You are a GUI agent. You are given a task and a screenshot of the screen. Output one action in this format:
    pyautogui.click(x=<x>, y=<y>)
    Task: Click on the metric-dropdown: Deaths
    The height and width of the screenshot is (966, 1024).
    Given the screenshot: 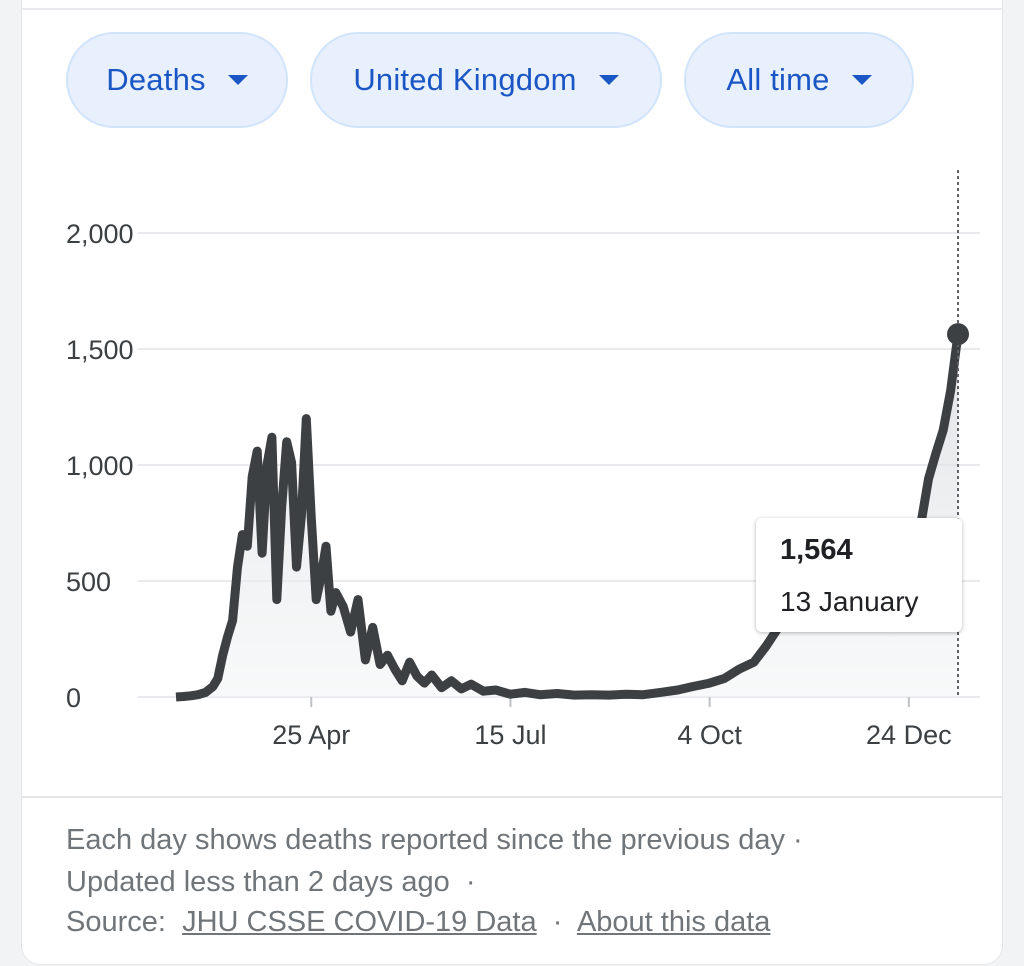 What is the action you would take?
    pyautogui.click(x=177, y=80)
    